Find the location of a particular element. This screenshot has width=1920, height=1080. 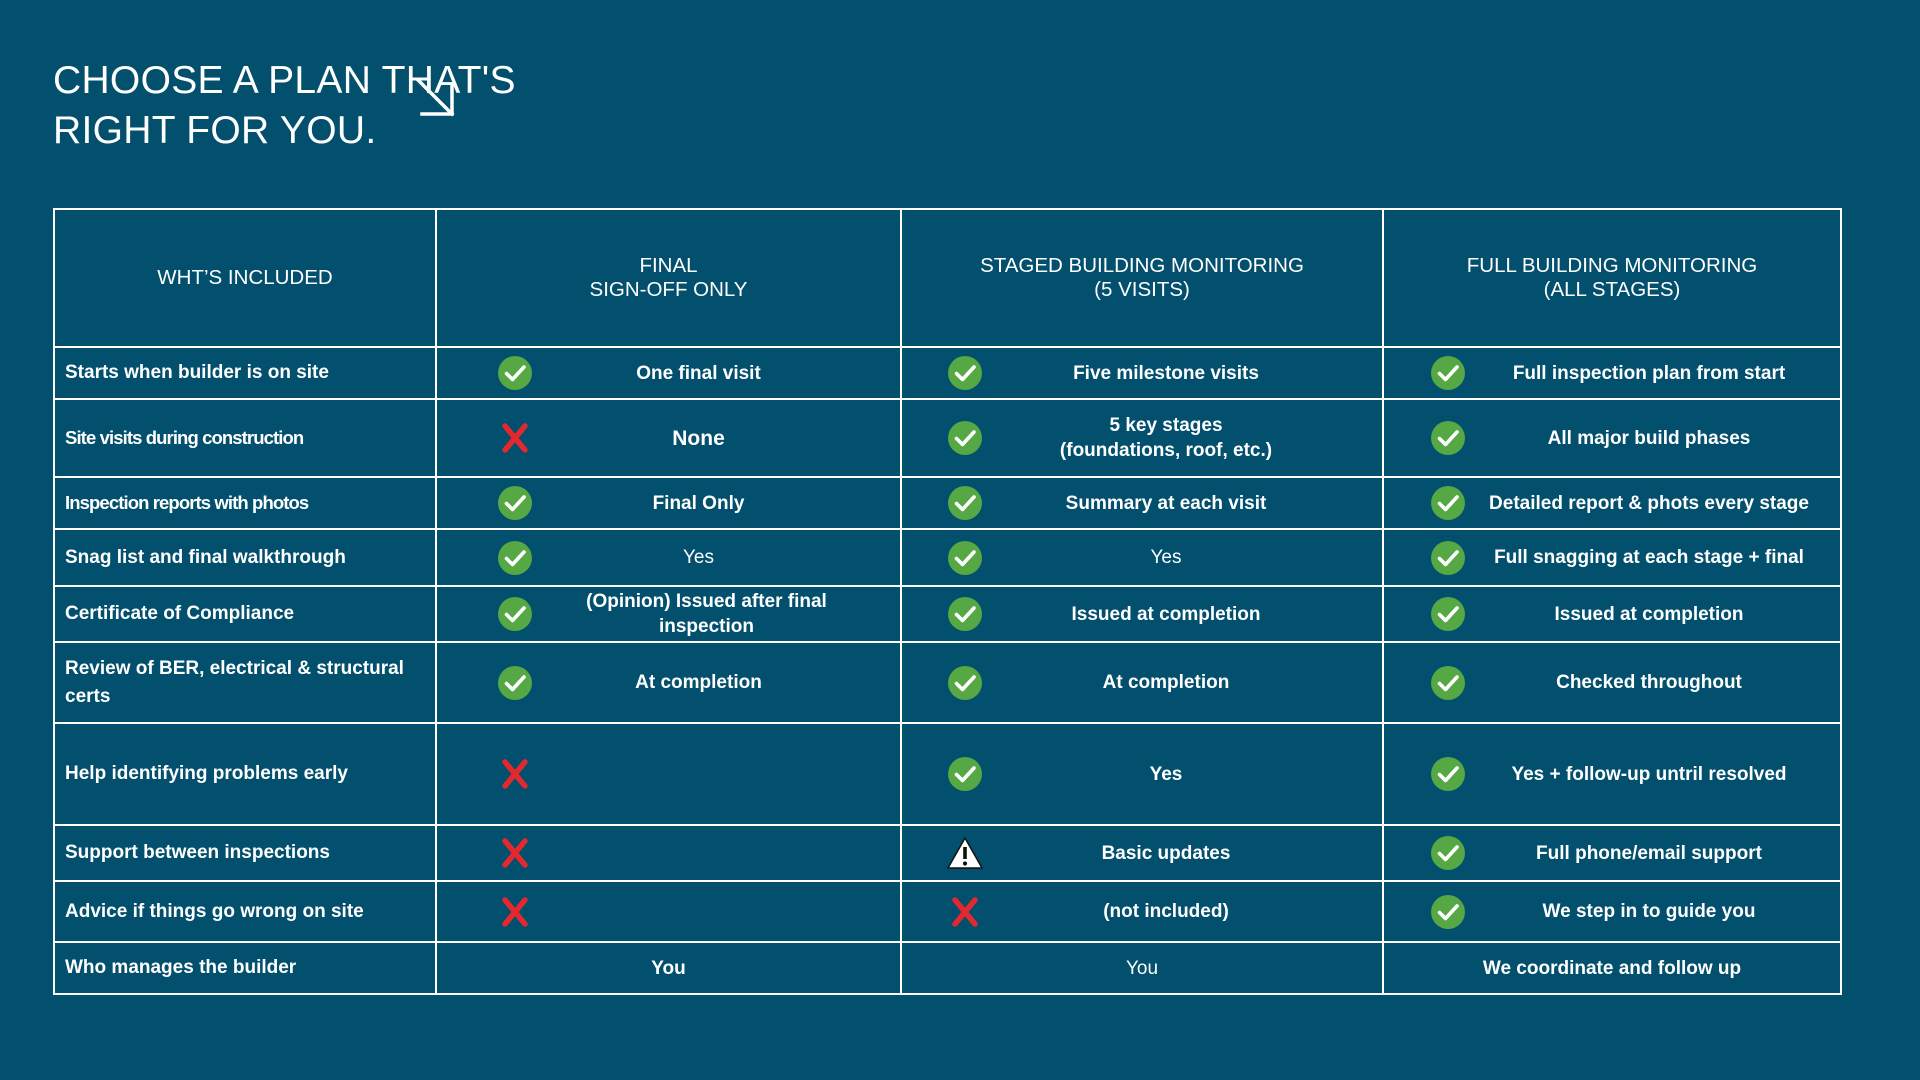

cell-text: None is located at coordinates (698, 438).